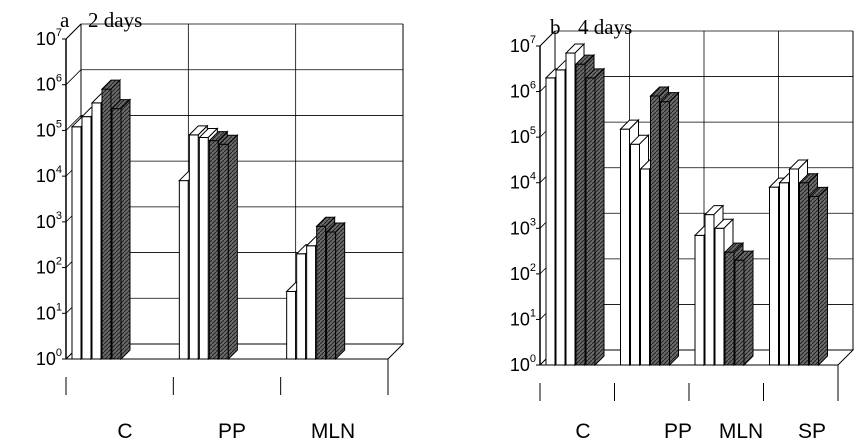  Describe the element at coordinates (115, 20) in the screenshot. I see `panel-a-title: 2 days` at that location.